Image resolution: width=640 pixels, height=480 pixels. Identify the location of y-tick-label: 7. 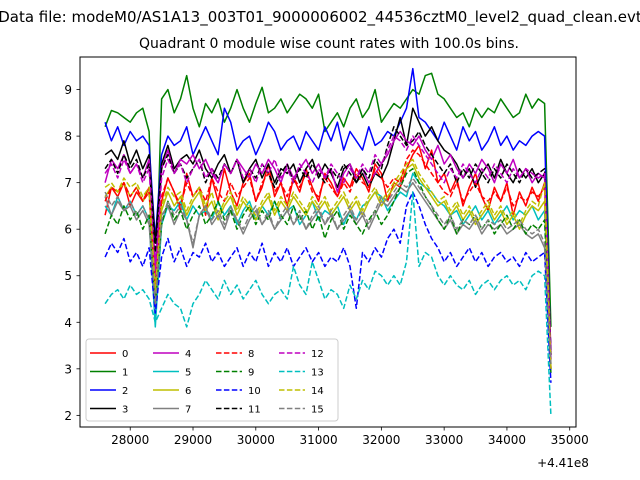
(68, 183).